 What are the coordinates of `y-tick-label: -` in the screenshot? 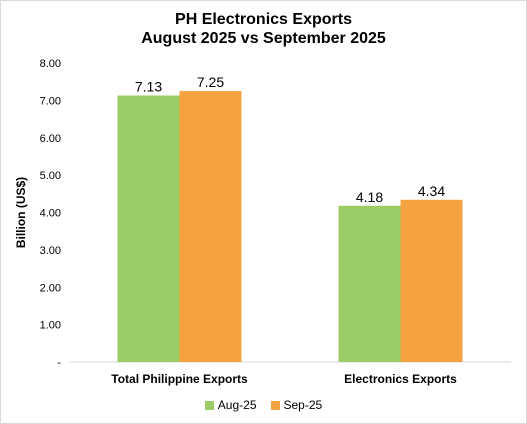 It's located at (59, 363).